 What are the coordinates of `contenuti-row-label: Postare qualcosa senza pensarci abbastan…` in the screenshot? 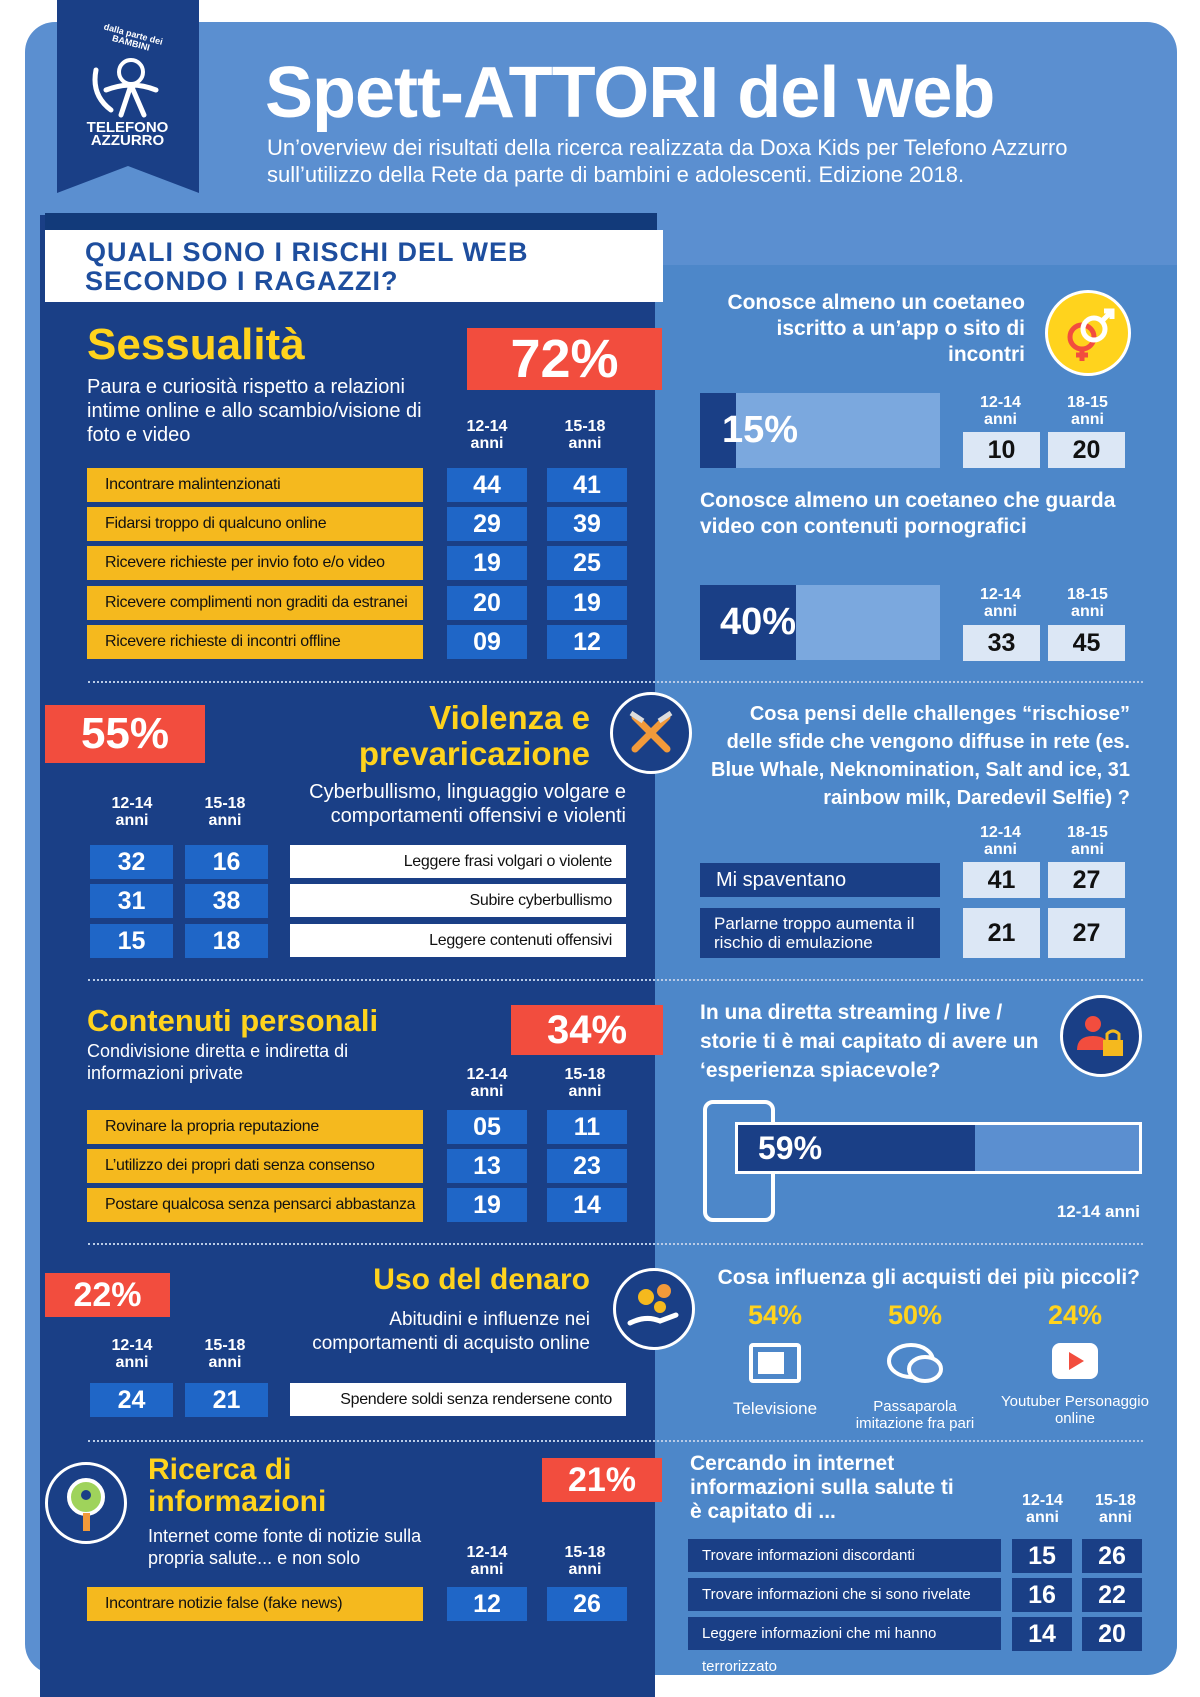 It's located at (255, 1205).